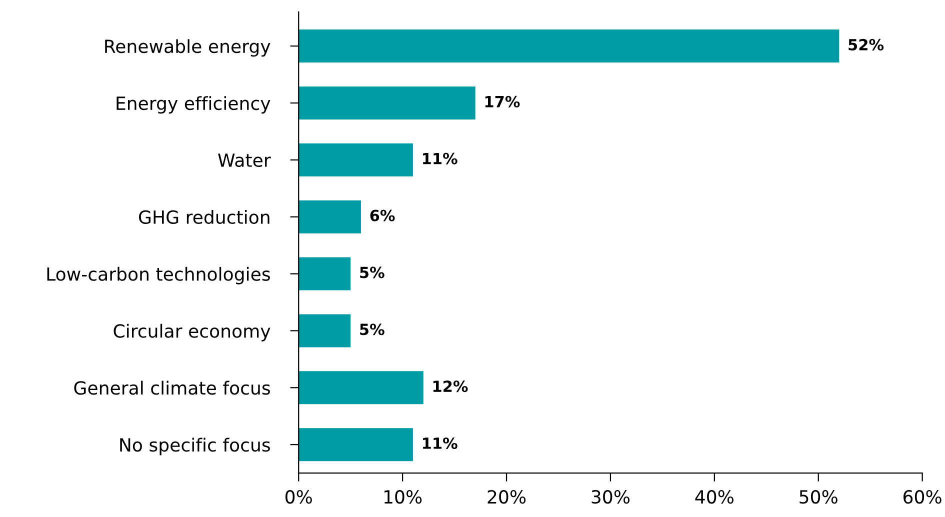 The height and width of the screenshot is (517, 945). What do you see at coordinates (195, 447) in the screenshot?
I see `y-tick-label: No specific focus` at bounding box center [195, 447].